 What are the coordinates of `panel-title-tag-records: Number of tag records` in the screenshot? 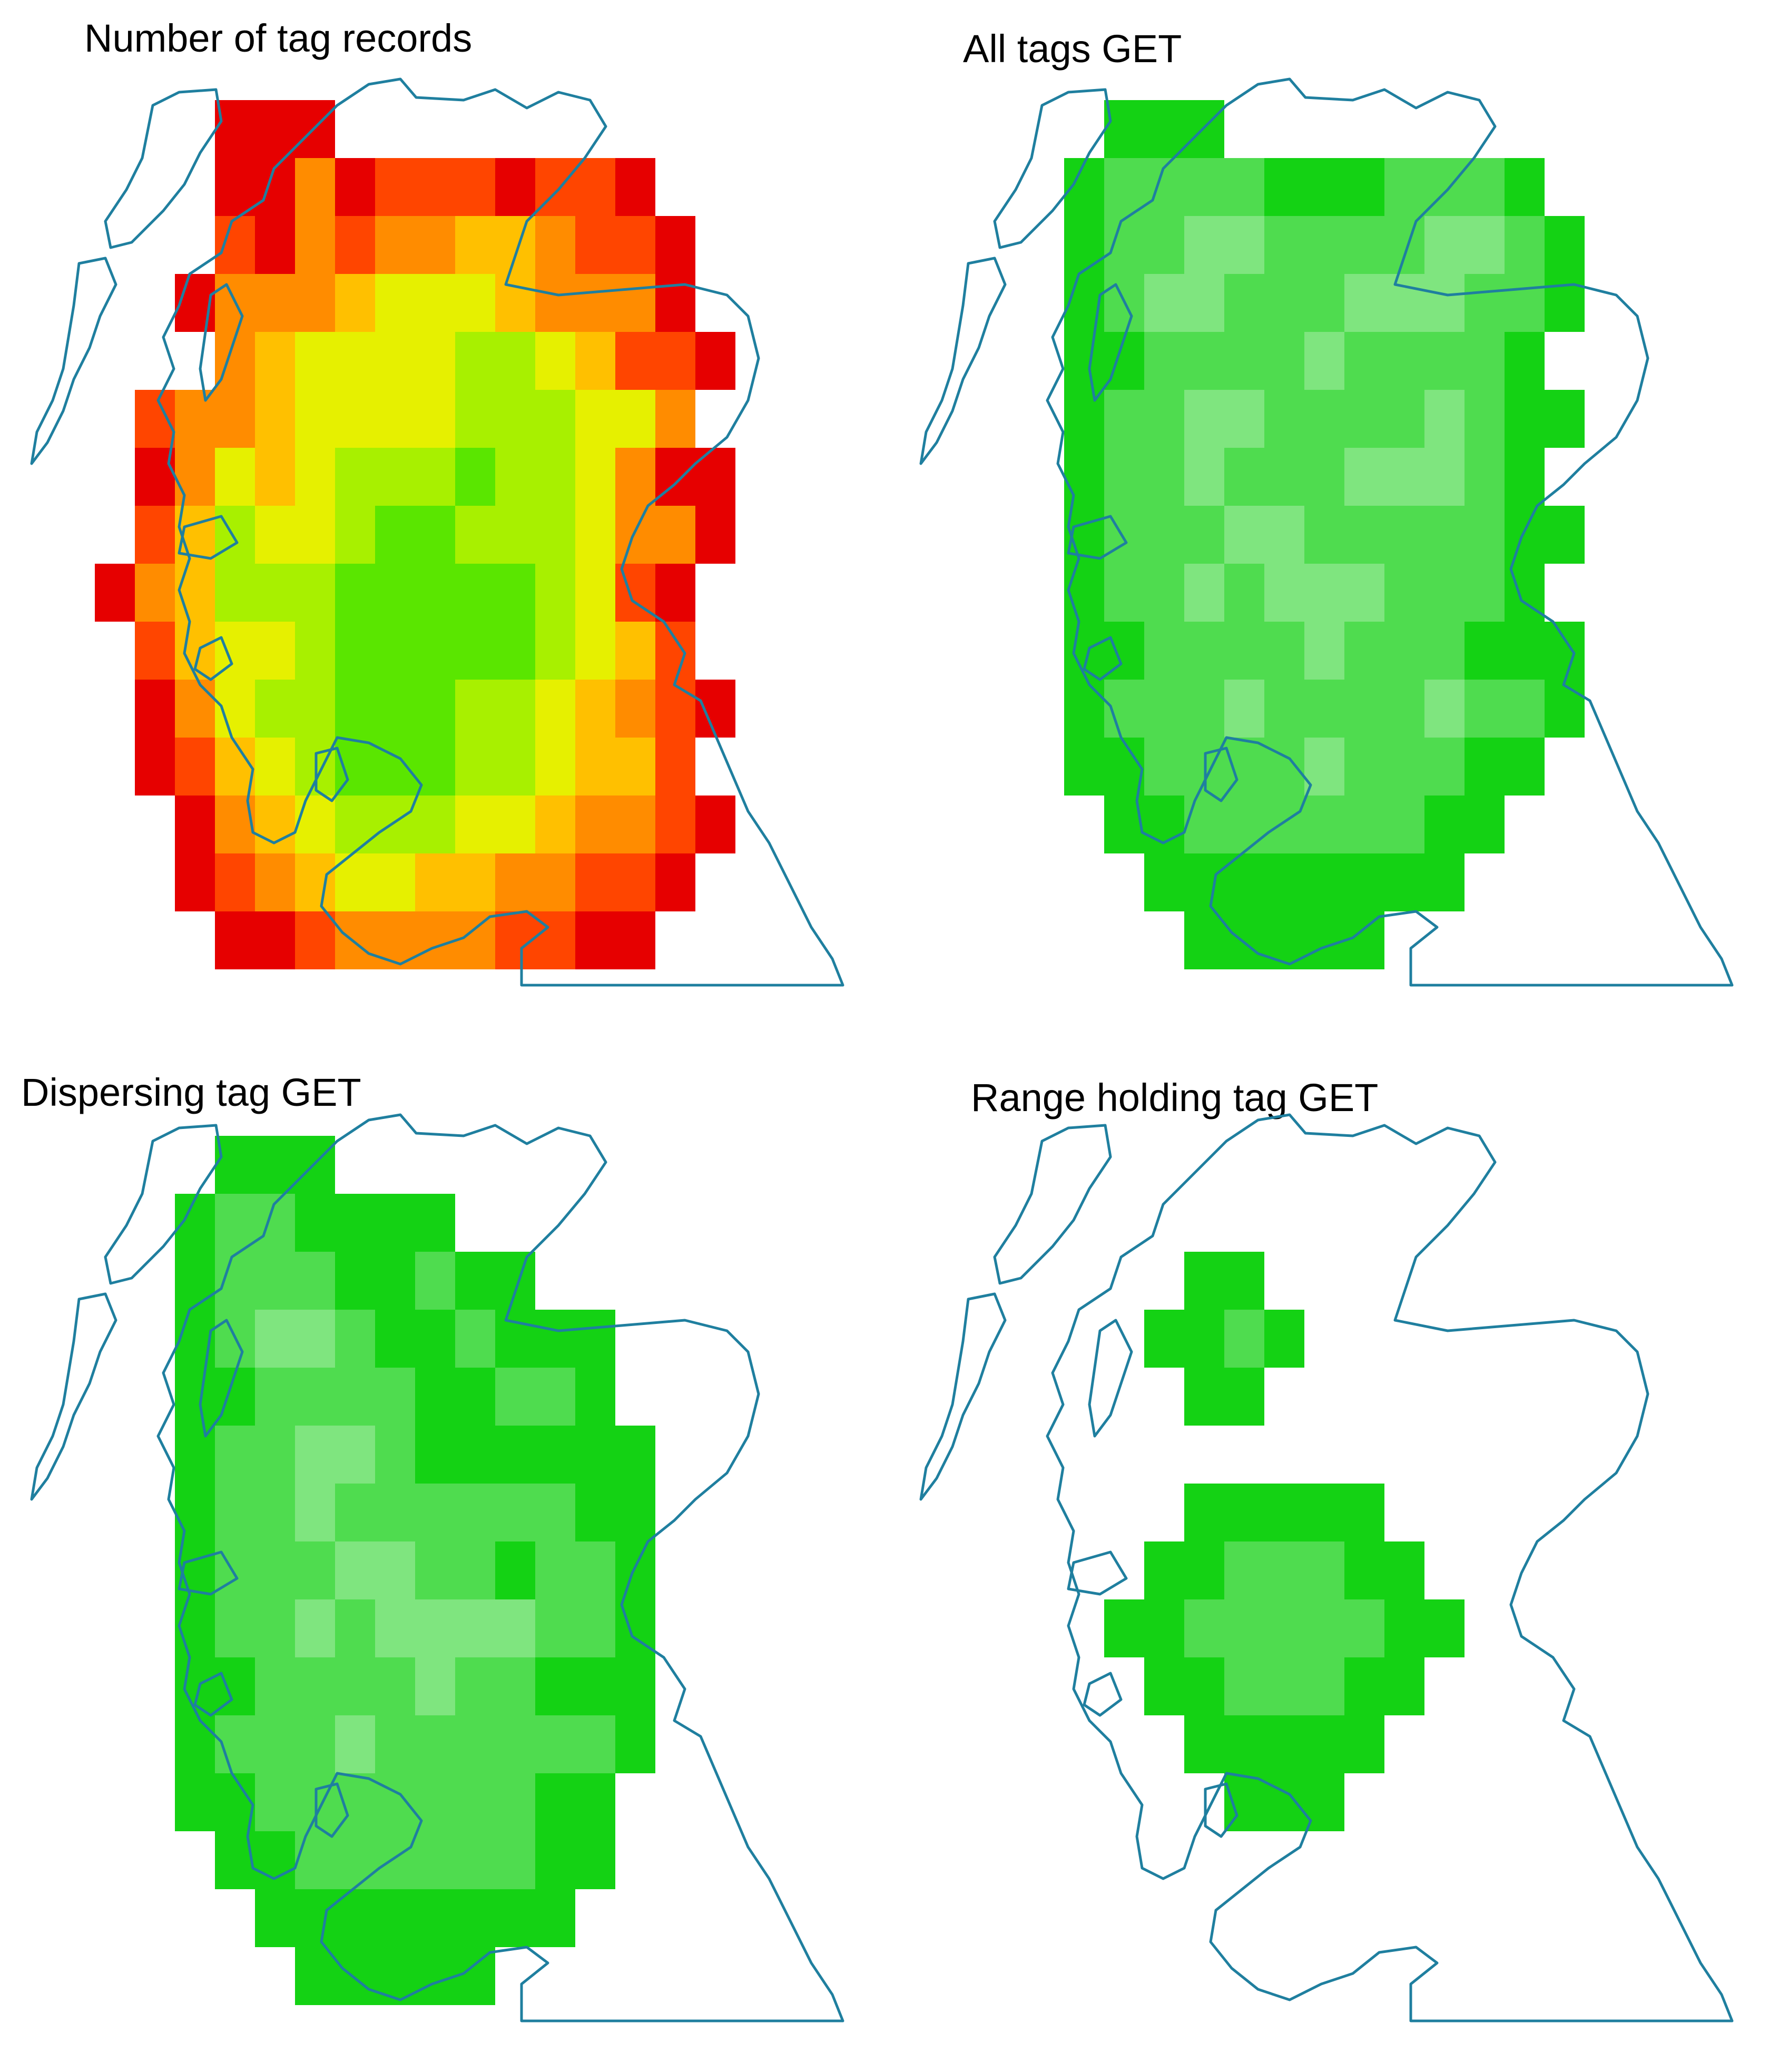 It's located at (278, 38).